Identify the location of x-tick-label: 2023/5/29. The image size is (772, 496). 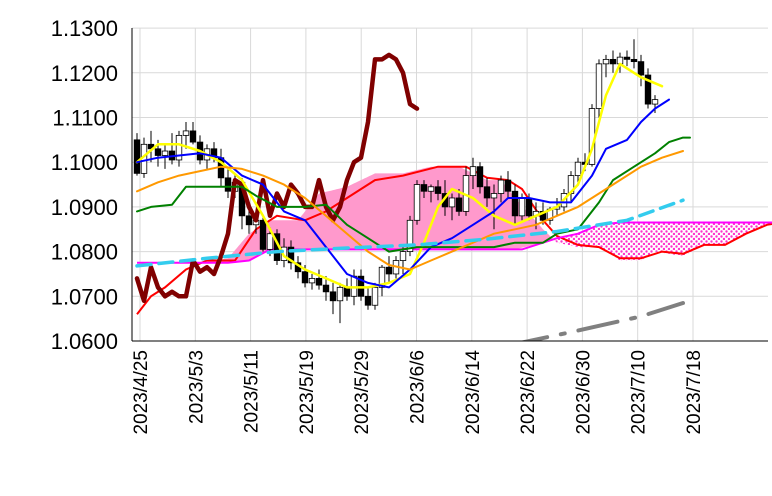
(362, 392).